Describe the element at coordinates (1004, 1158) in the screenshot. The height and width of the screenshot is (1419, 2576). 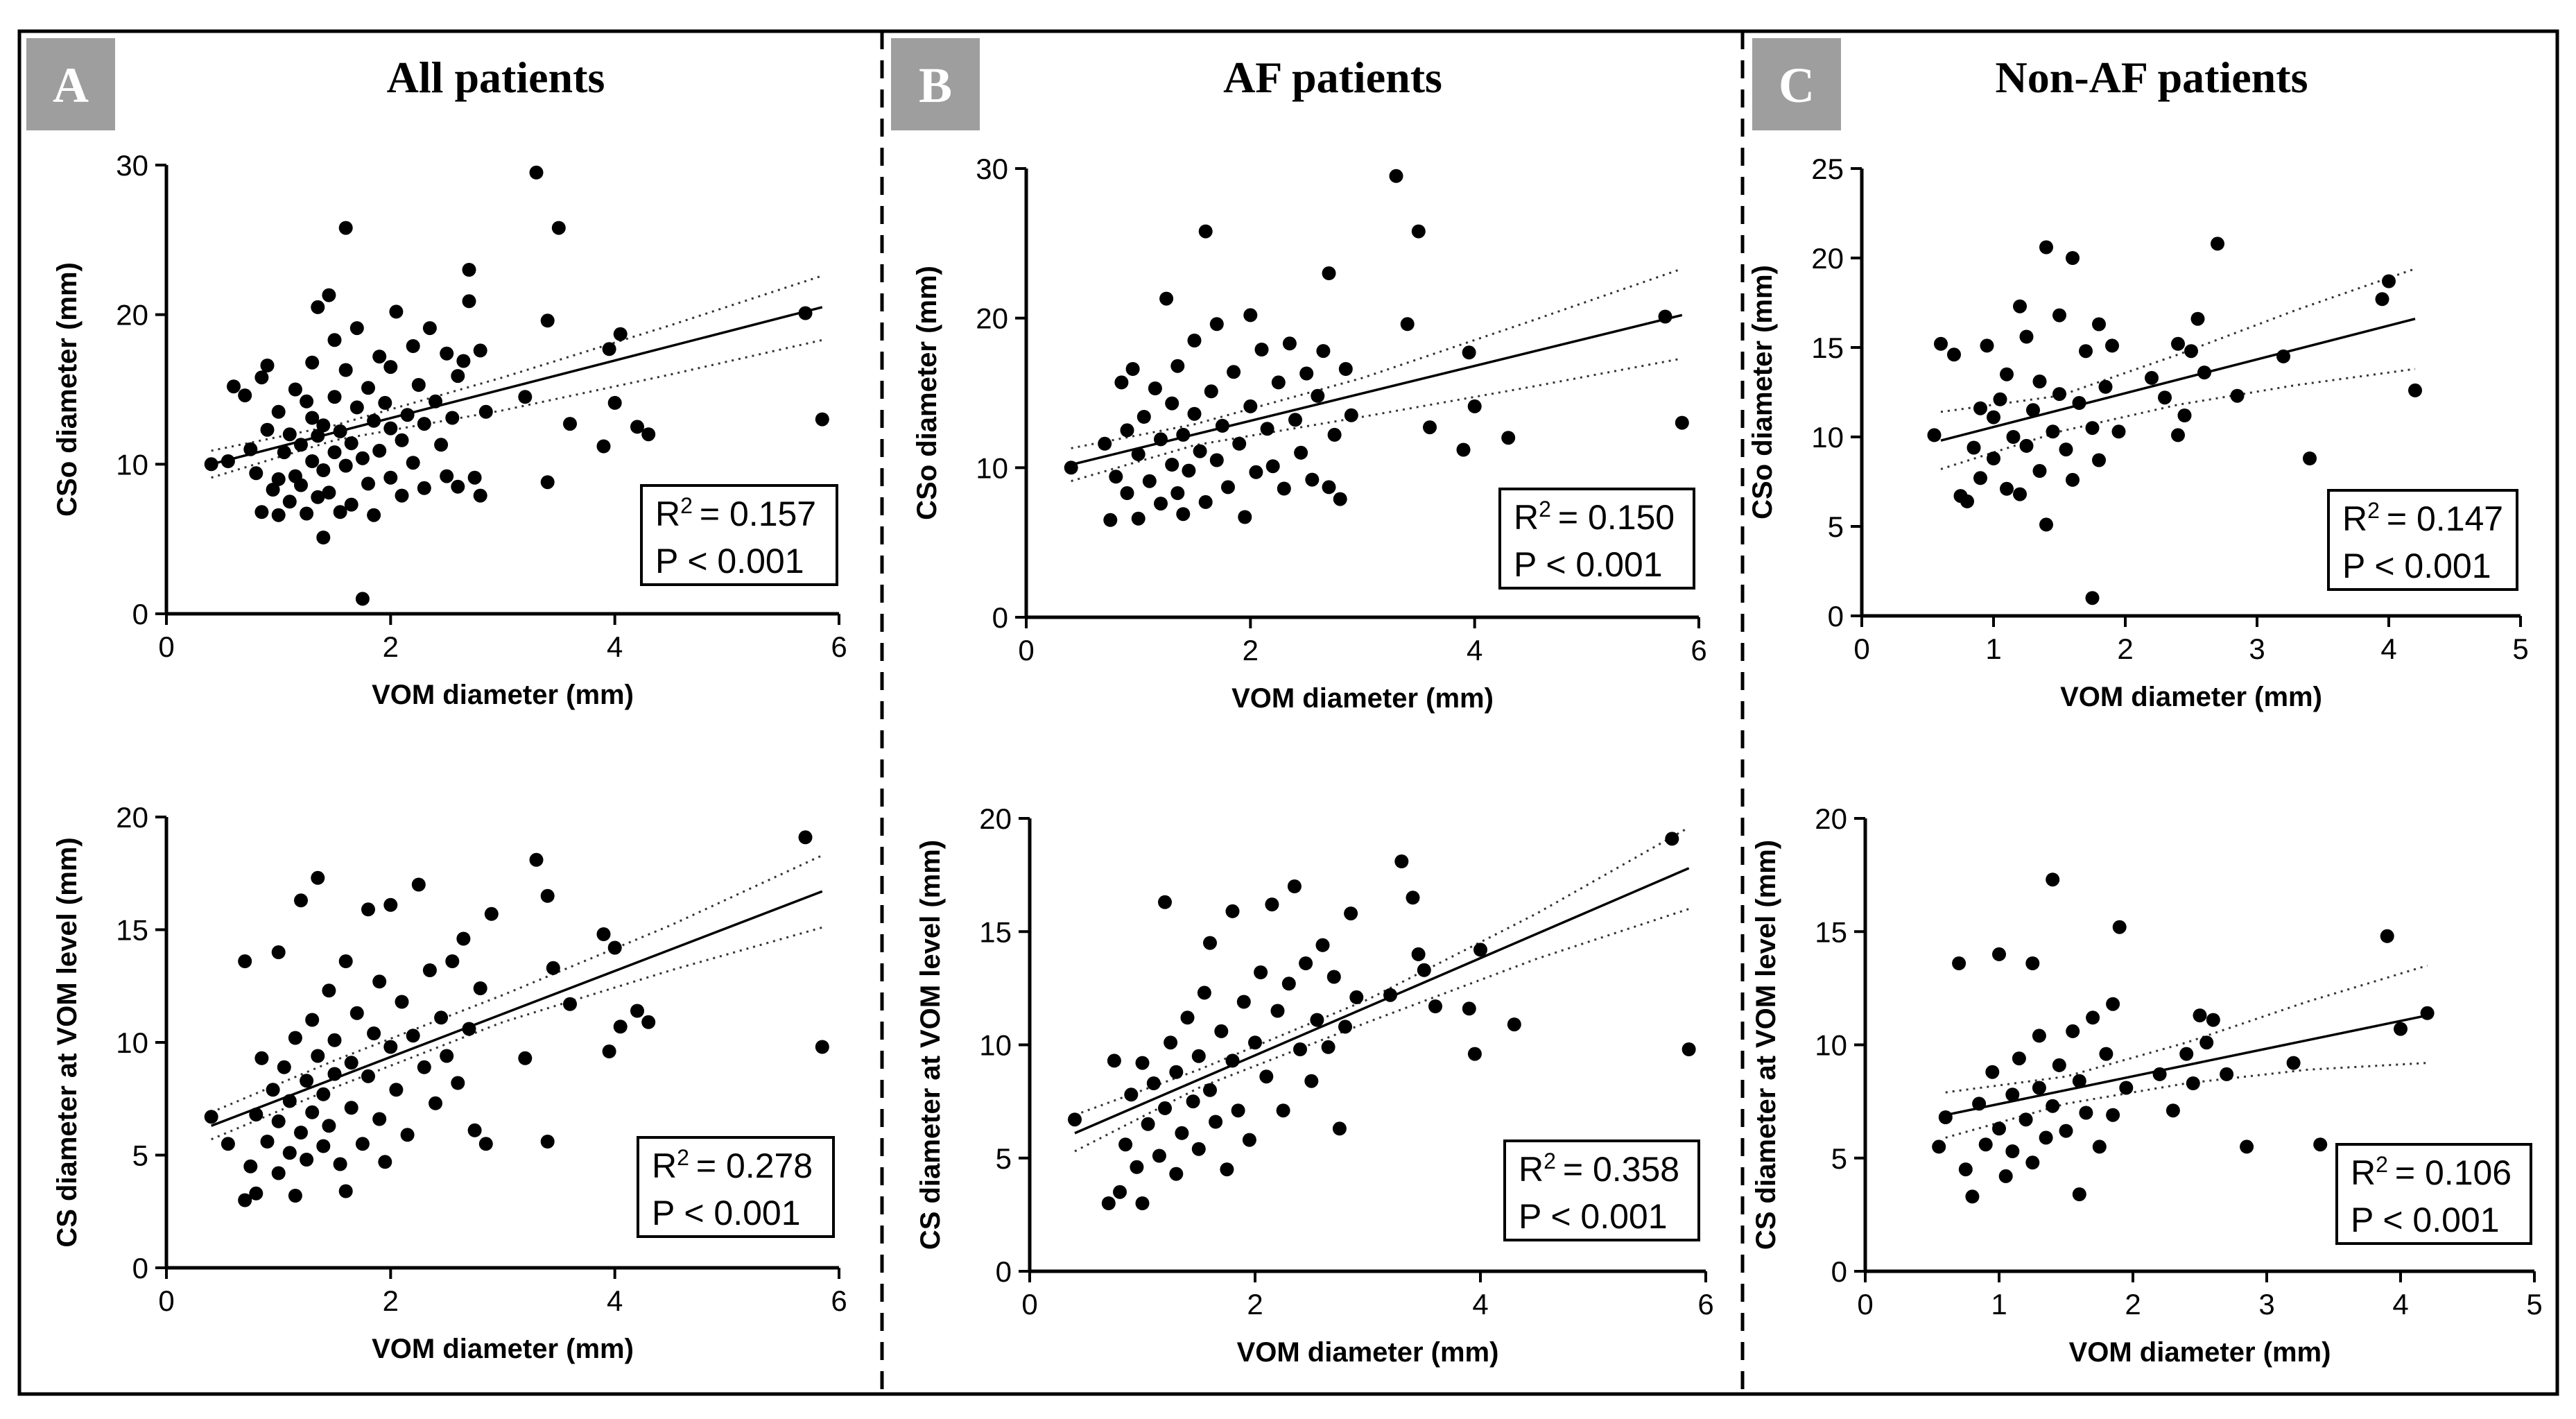
I see `y-tick-label: 5` at that location.